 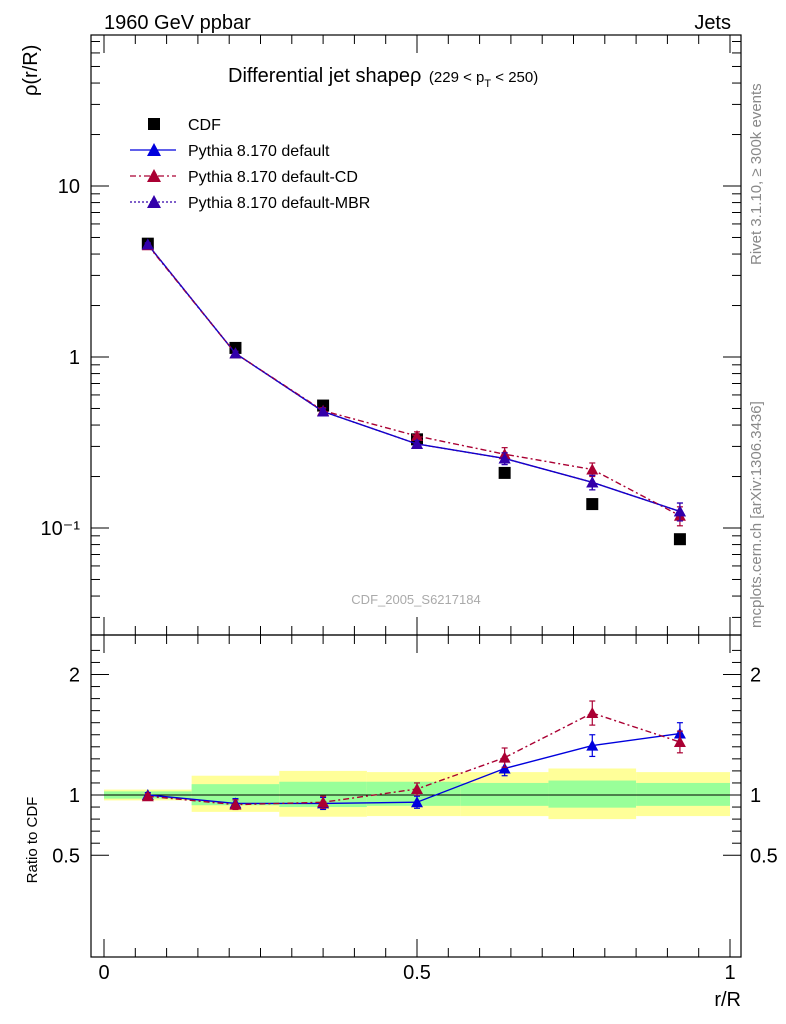 I want to click on rivet-version-note: Rivet 3.1.10, ≥ 300k events, so click(x=756, y=174).